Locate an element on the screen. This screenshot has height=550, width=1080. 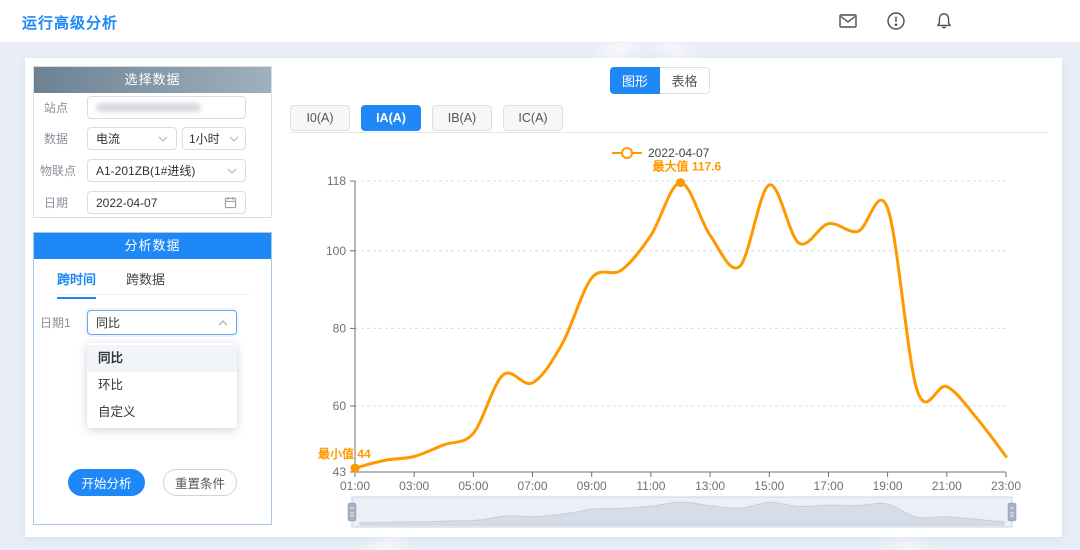
datazoom-handle-right is located at coordinates (1012, 512).